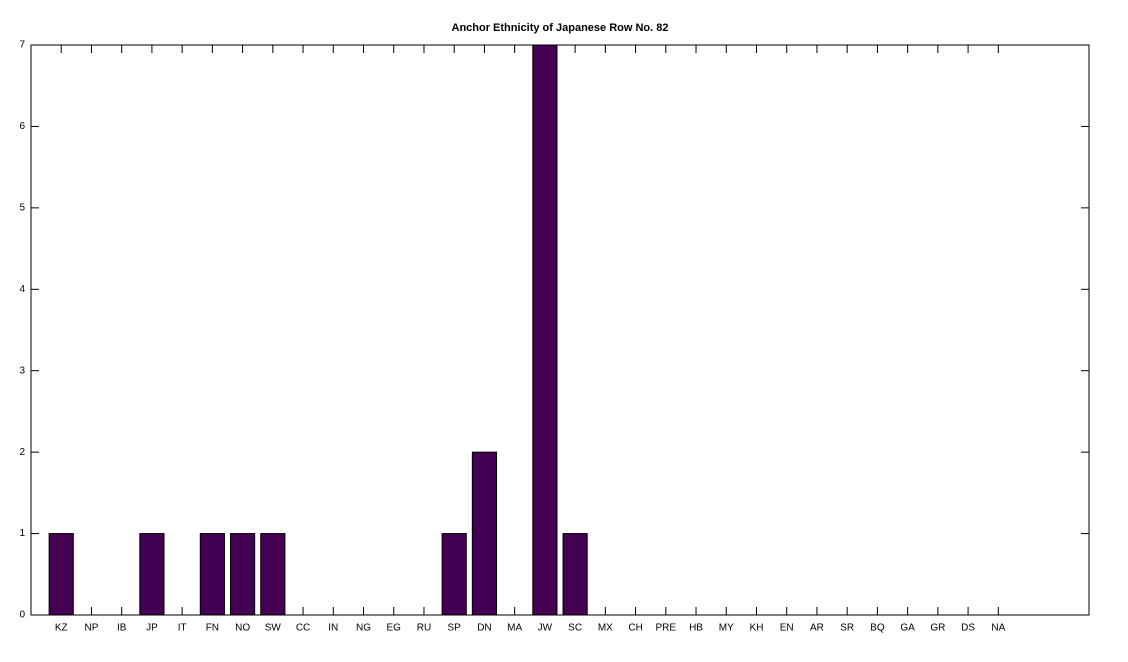 The image size is (1128, 662). What do you see at coordinates (968, 628) in the screenshot?
I see `x-tick-label: DS` at bounding box center [968, 628].